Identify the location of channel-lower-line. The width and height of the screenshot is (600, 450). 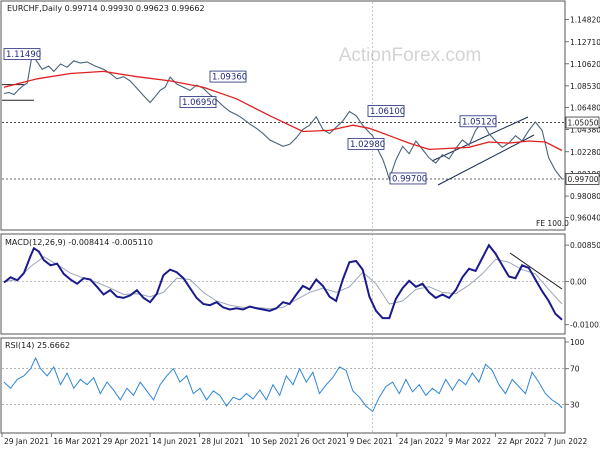
(486, 160).